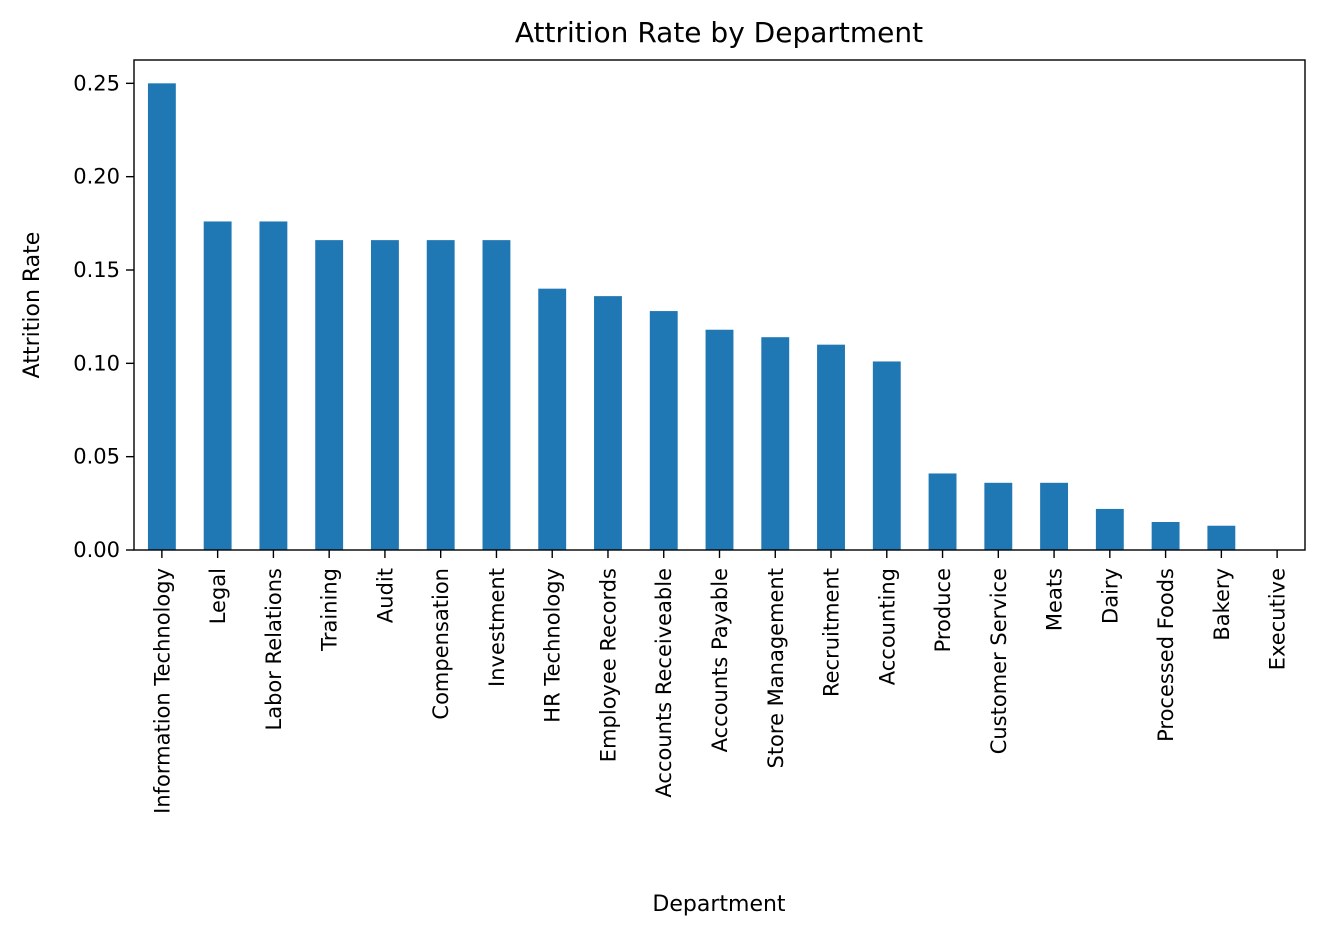  Describe the element at coordinates (96, 83) in the screenshot. I see `y-tick-label: 0.25` at that location.